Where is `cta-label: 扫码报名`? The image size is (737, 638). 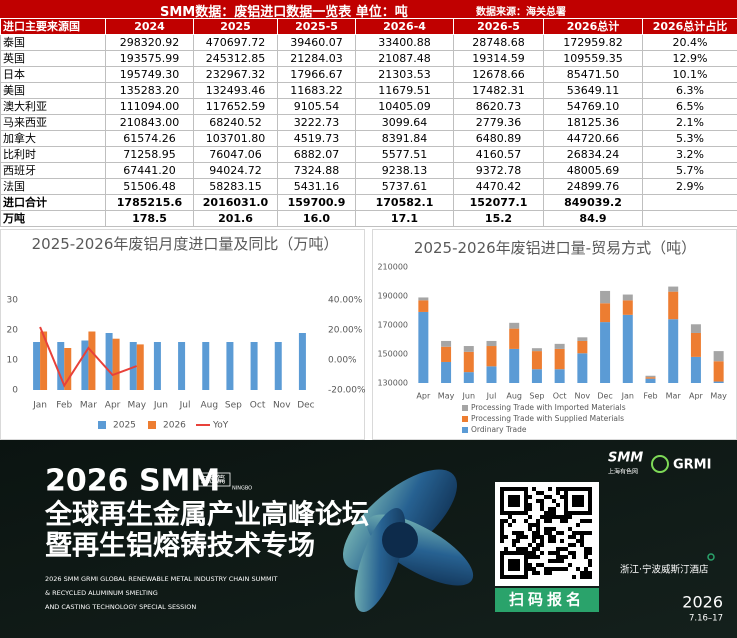 cta-label: 扫码报名 is located at coordinates (547, 600).